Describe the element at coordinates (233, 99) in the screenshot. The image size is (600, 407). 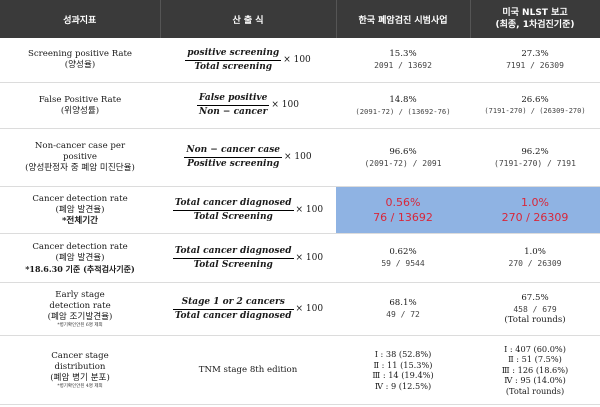
I see `formula-numerator: False positive` at that location.